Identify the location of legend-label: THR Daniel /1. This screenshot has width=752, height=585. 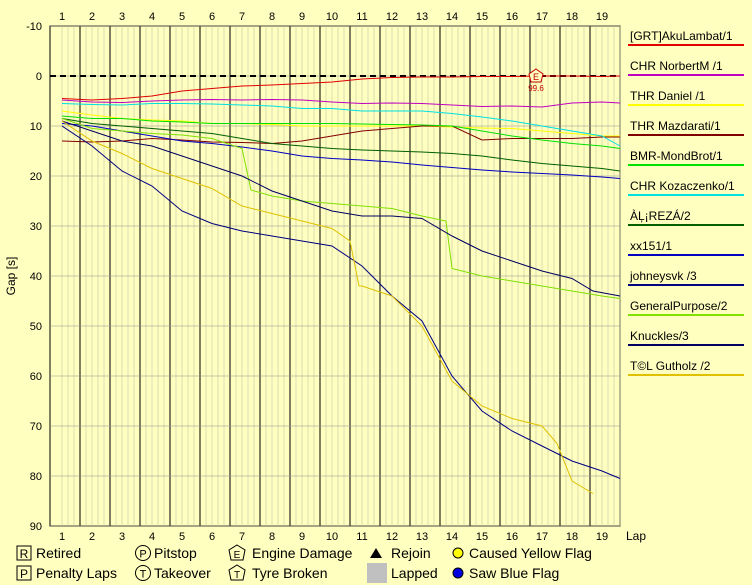
(668, 96).